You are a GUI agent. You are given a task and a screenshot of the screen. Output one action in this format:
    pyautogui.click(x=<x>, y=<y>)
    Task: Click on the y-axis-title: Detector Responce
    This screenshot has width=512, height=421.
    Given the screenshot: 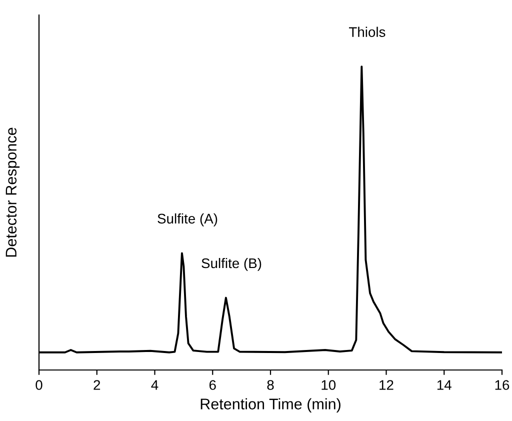 What is the action you would take?
    pyautogui.click(x=13, y=192)
    